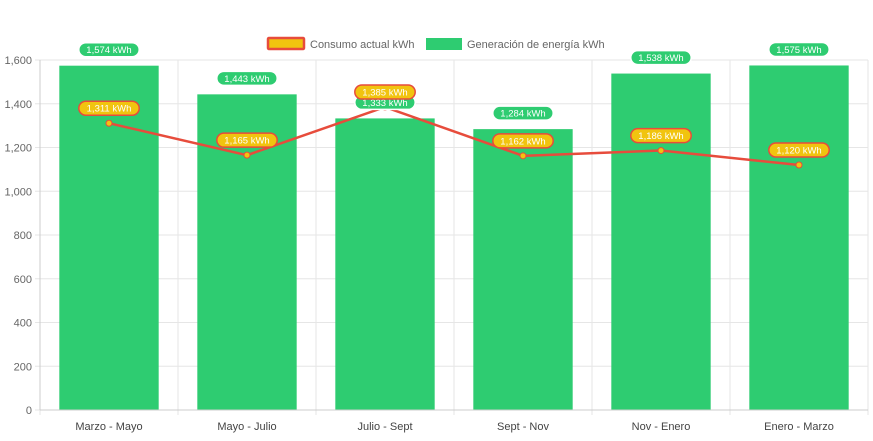  Describe the element at coordinates (29, 411) in the screenshot. I see `y-tick-label: 0` at that location.